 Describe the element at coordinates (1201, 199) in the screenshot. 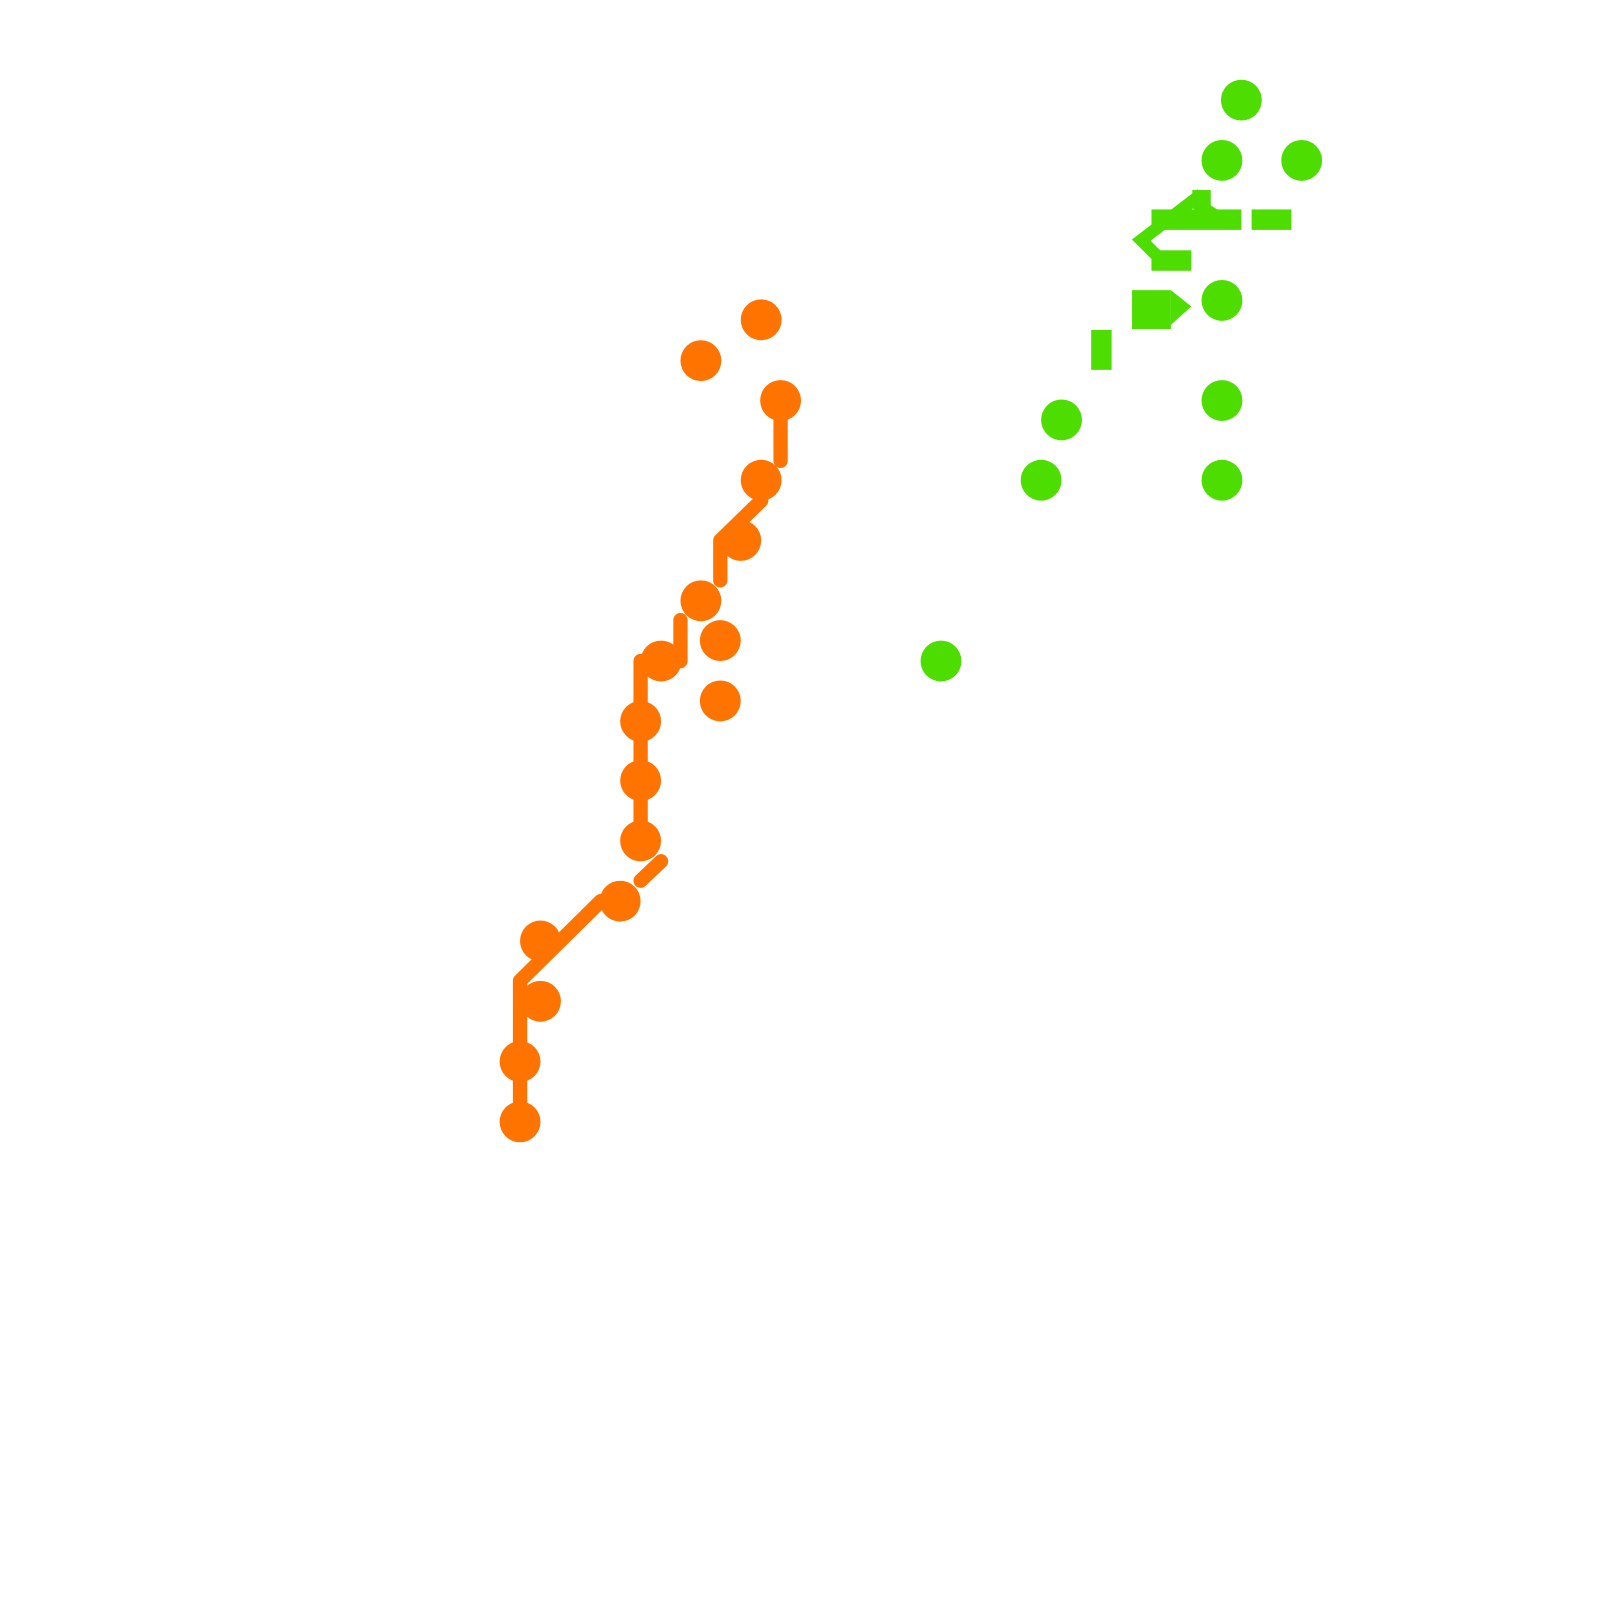

I see `star` at that location.